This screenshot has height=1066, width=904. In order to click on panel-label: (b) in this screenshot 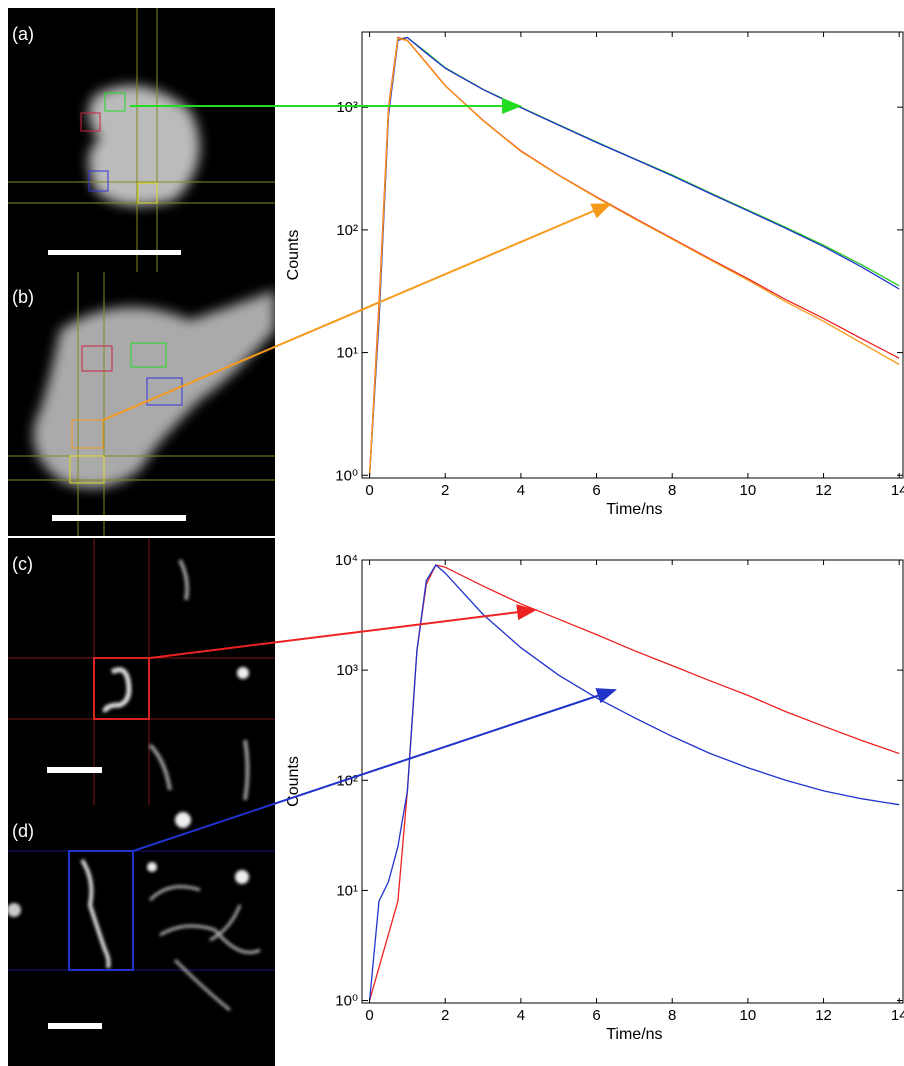, I will do `click(23, 297)`.